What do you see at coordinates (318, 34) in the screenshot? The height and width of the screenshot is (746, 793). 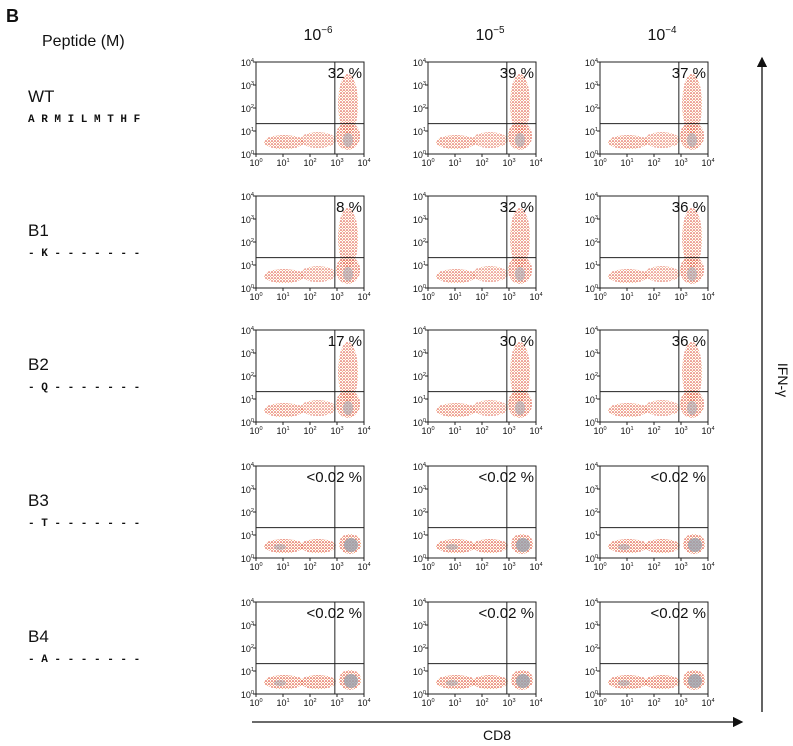 I see `column-header: 10−6` at bounding box center [318, 34].